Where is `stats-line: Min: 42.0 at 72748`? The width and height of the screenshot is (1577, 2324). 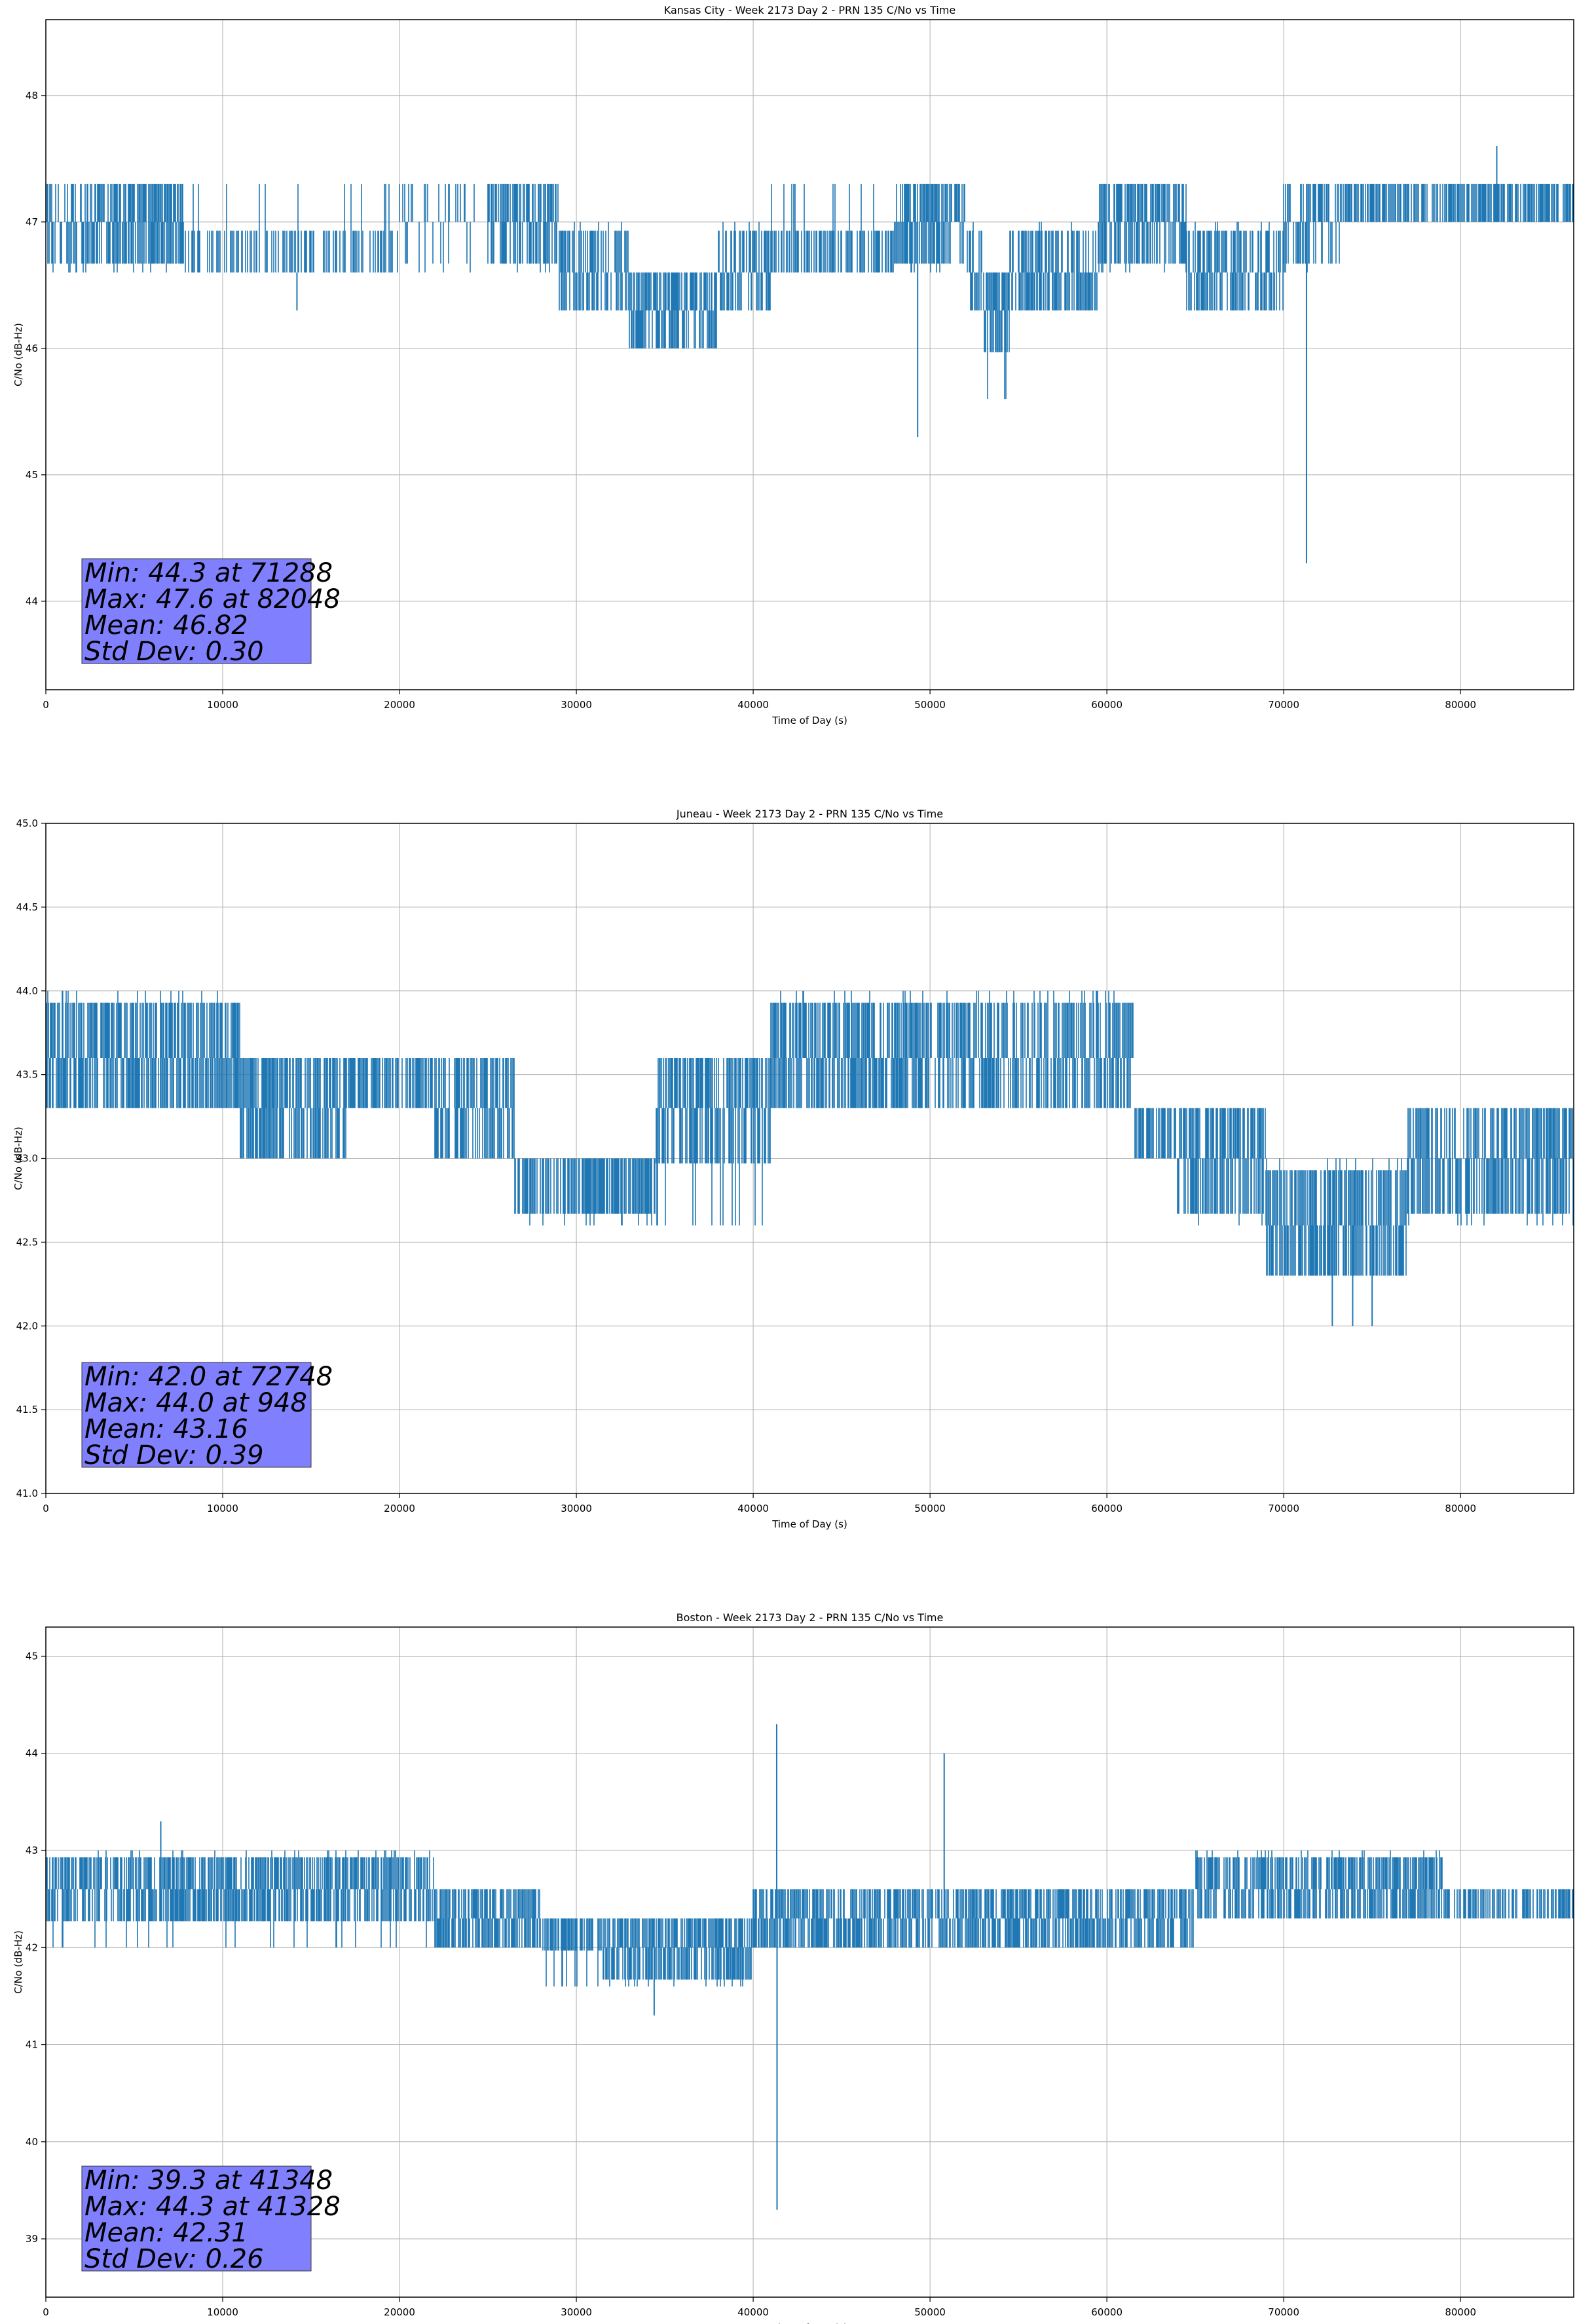 stats-line: Min: 42.0 at 72748 is located at coordinates (208, 1377).